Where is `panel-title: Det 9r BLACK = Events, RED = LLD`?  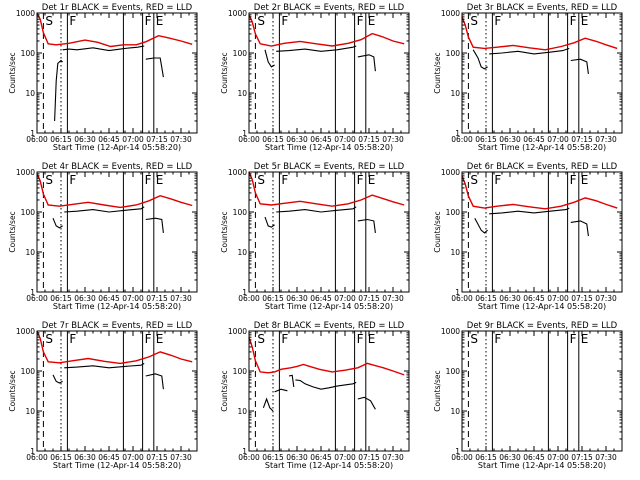
panel-title: Det 9r BLACK = Events, RED = LLD is located at coordinates (542, 326).